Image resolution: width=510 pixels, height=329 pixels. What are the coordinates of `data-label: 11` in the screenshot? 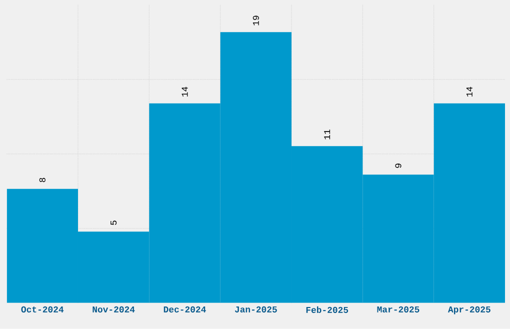 It's located at (327, 135).